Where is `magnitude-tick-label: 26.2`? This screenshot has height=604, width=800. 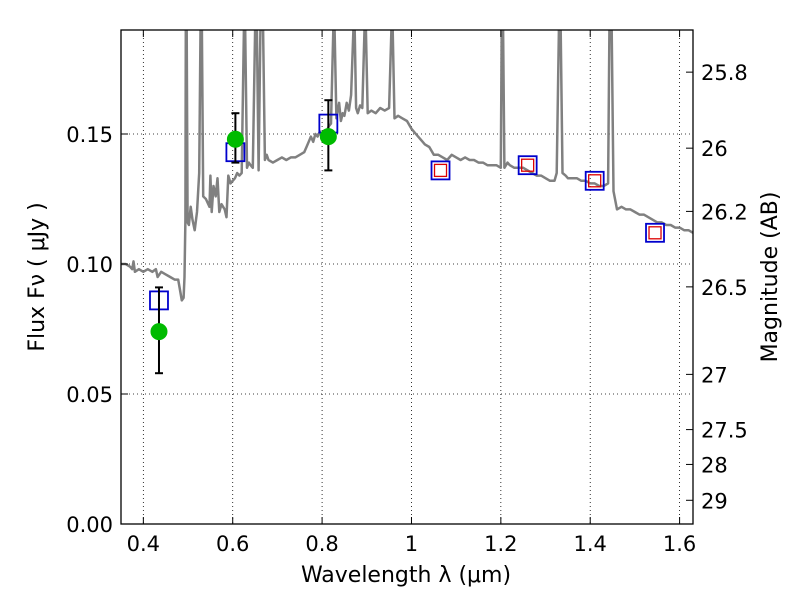 magnitude-tick-label: 26.2 is located at coordinates (724, 212).